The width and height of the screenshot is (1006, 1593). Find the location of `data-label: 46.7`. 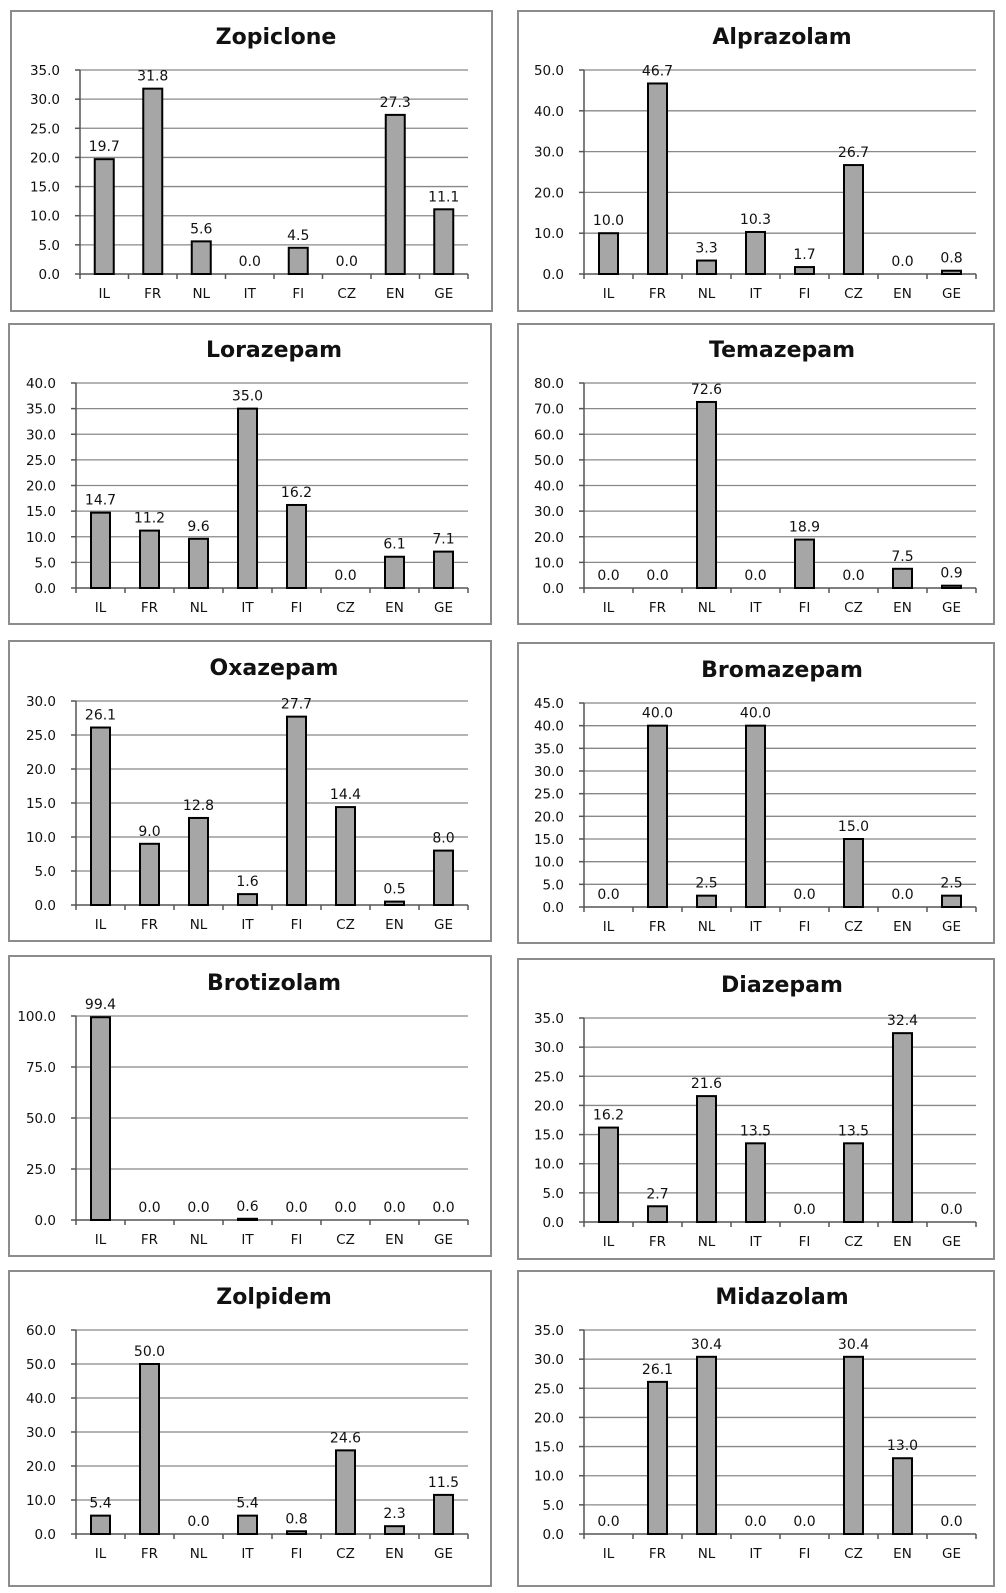

data-label: 46.7 is located at coordinates (657, 71).